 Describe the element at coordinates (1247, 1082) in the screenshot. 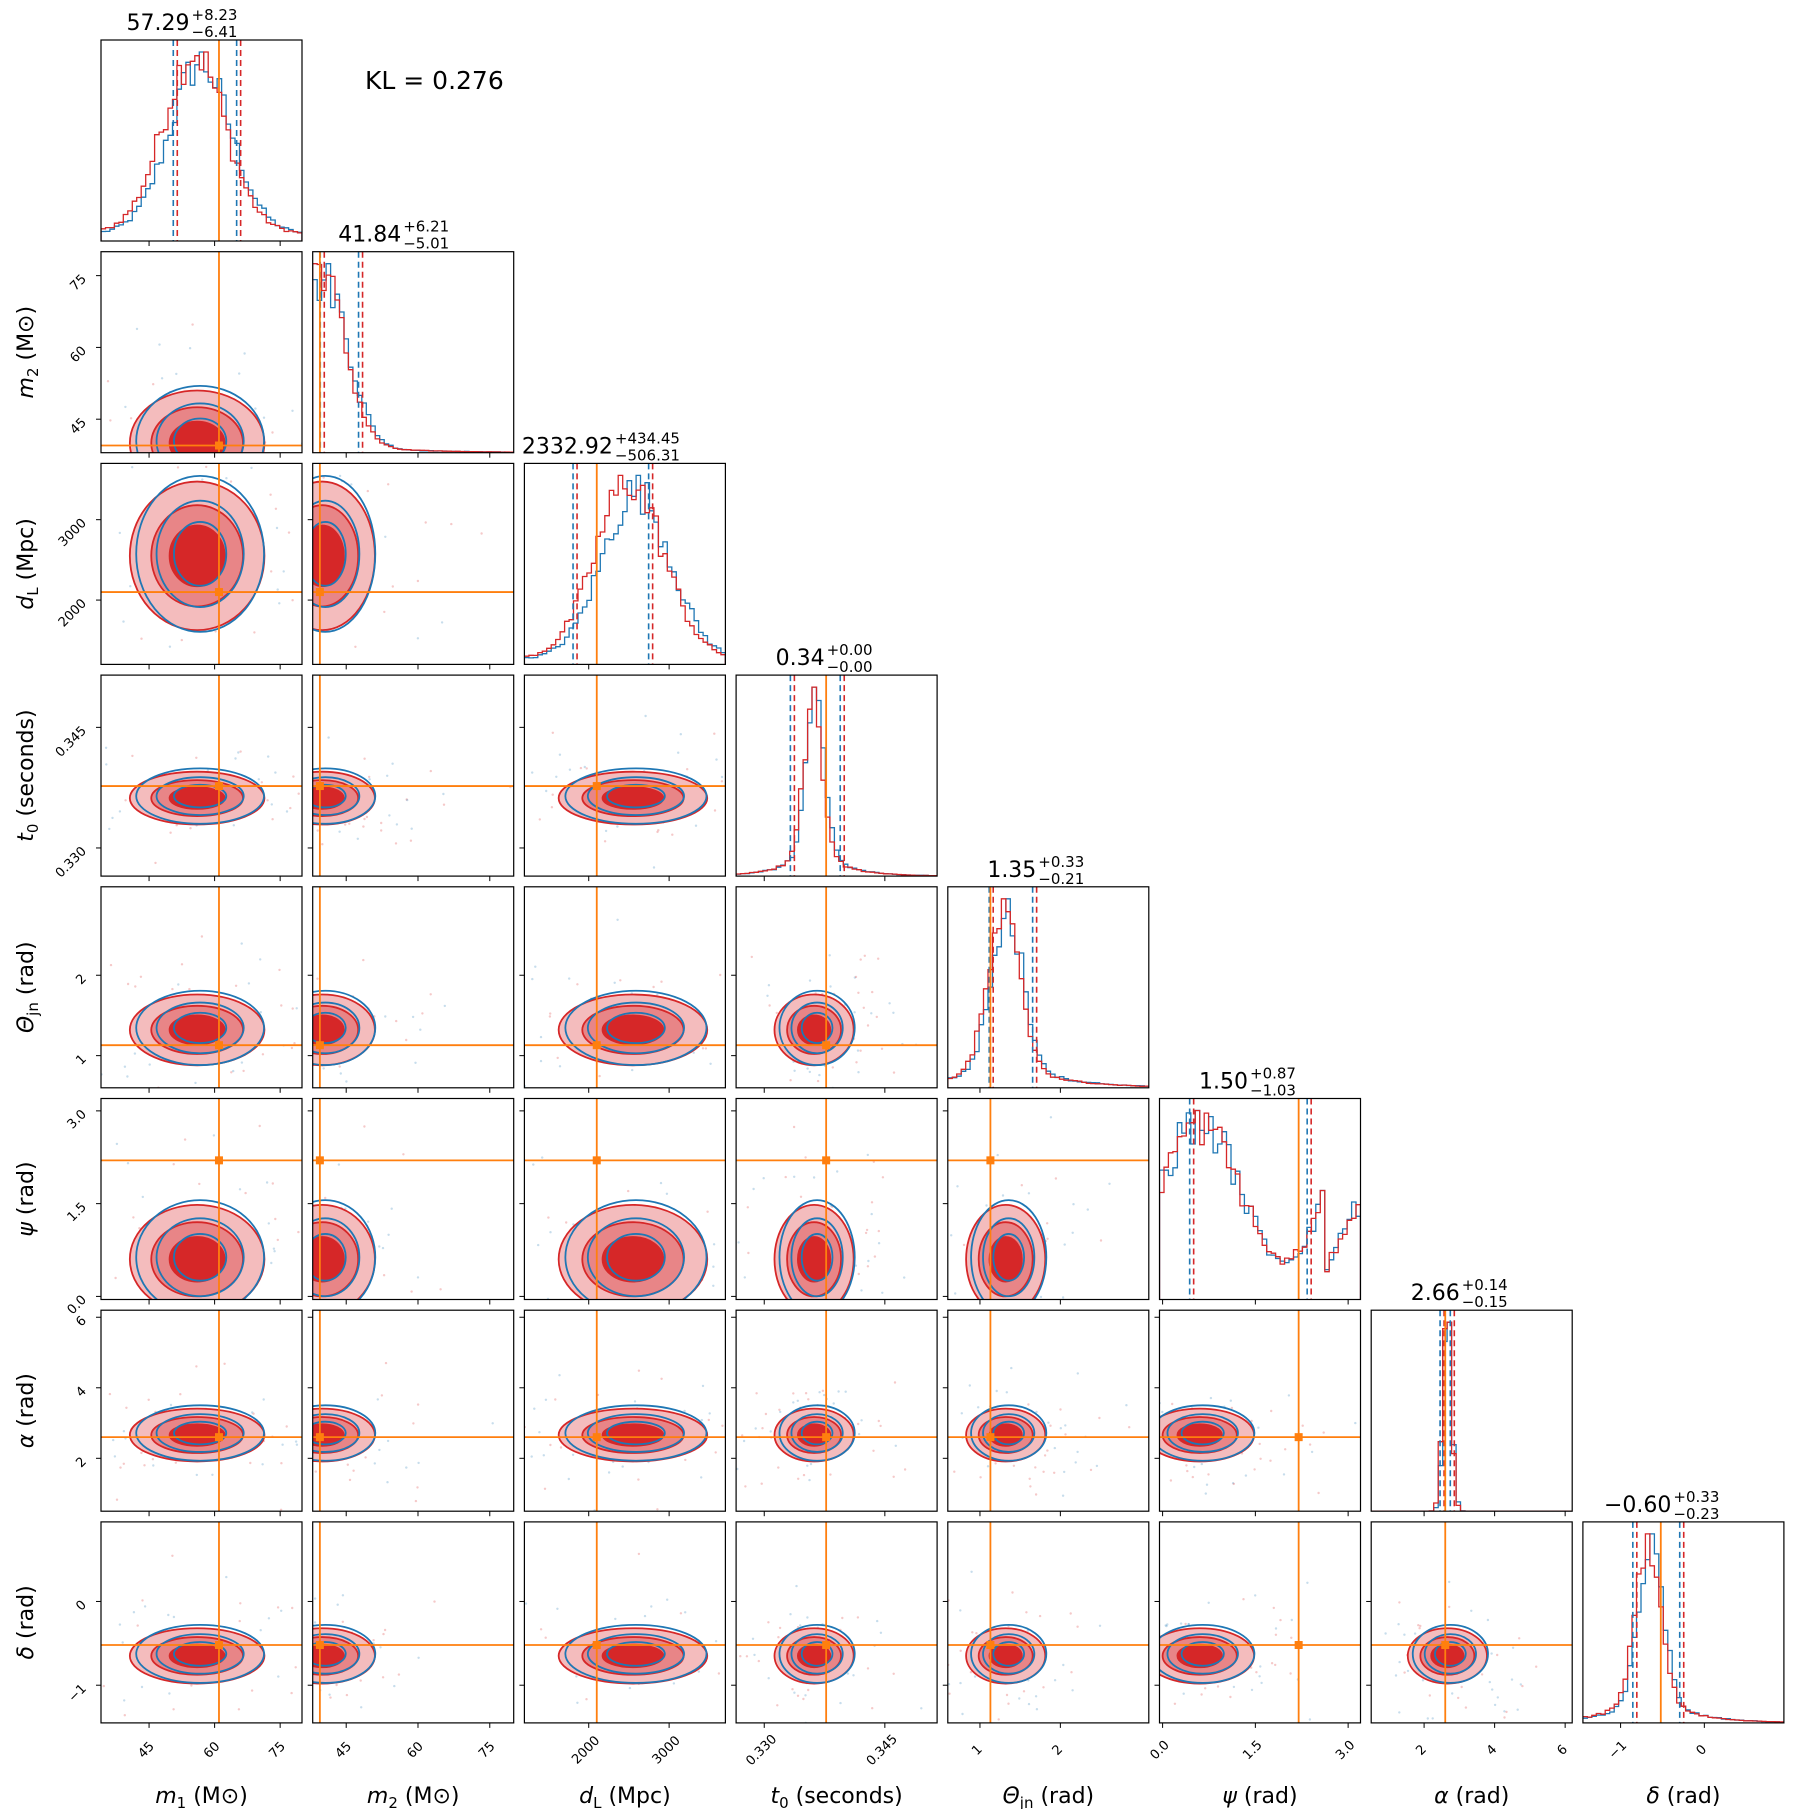

I see `histogram-title-psi: 1.50 +0.87−1.03` at that location.